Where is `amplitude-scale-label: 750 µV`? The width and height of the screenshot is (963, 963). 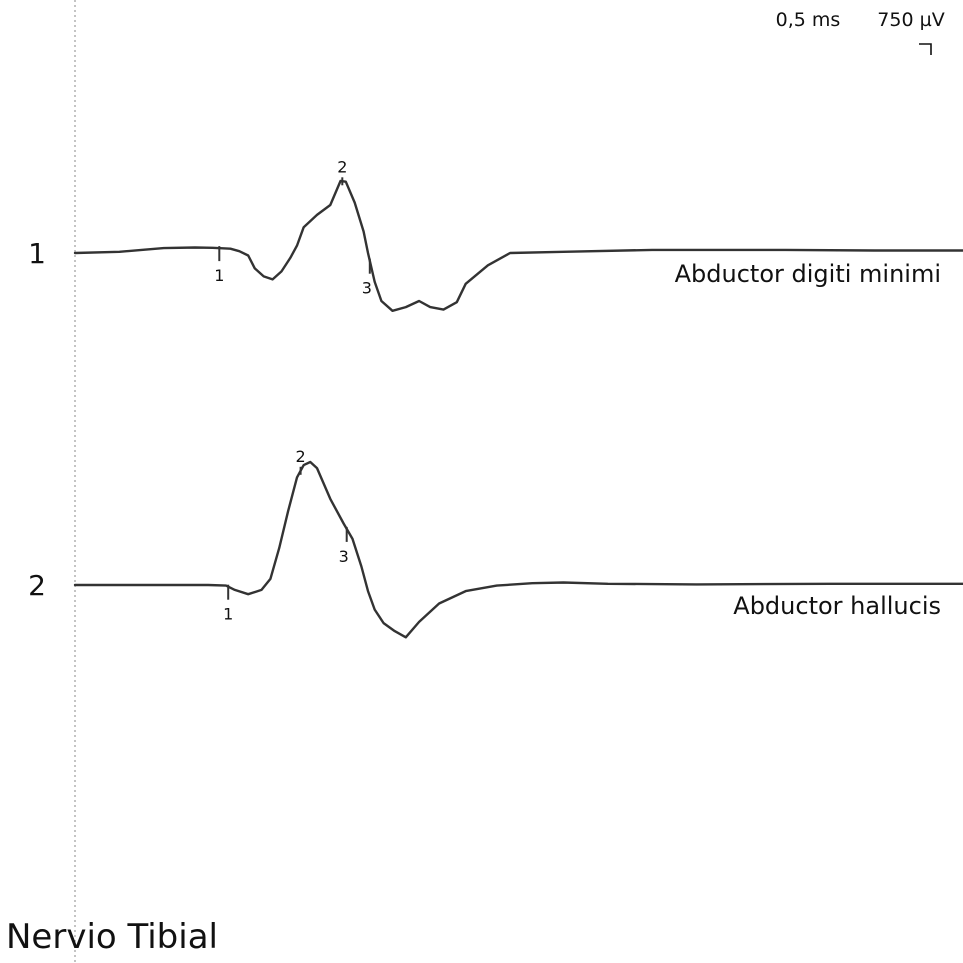 amplitude-scale-label: 750 µV is located at coordinates (910, 20).